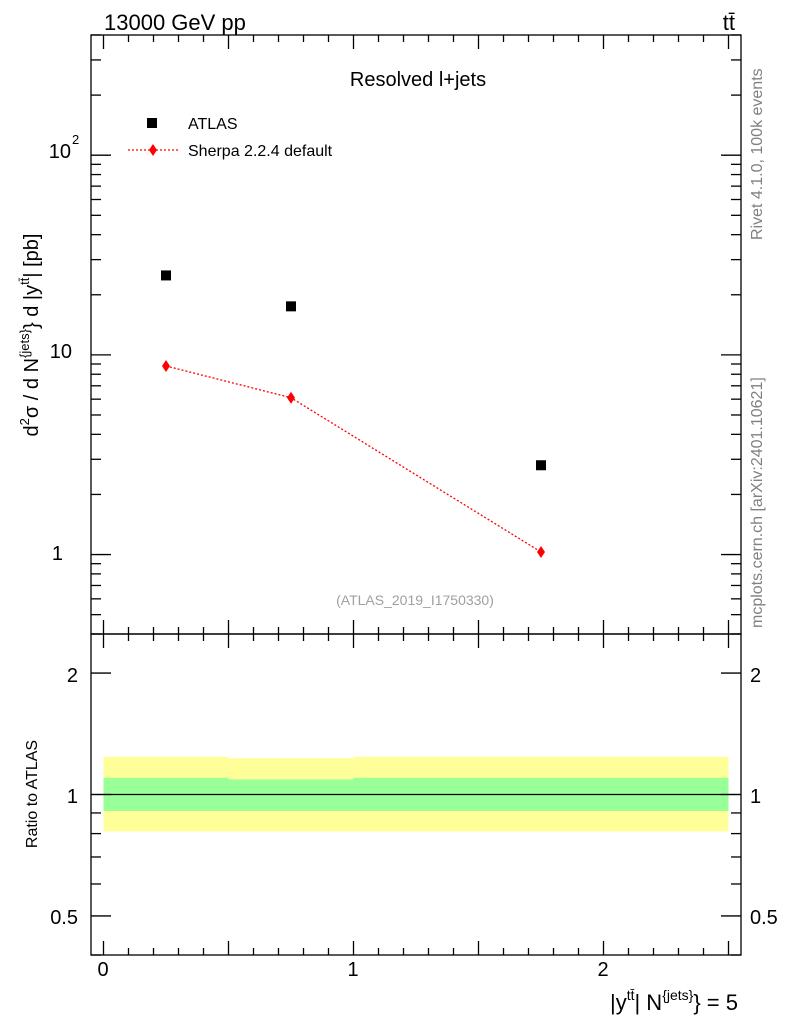 Image resolution: width=786 pixels, height=1024 pixels. What do you see at coordinates (602, 970) in the screenshot?
I see `xtick-label-2: 2` at bounding box center [602, 970].